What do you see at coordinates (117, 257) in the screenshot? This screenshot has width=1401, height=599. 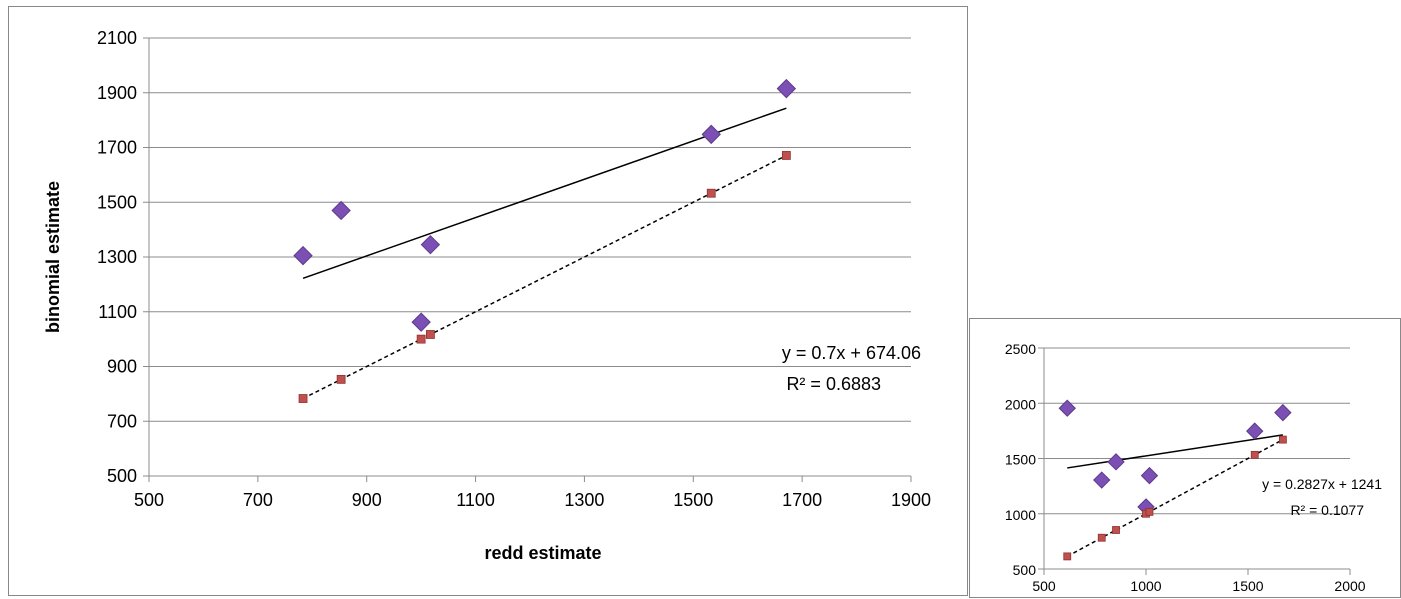 I see `main-y-tick-label: 1300` at bounding box center [117, 257].